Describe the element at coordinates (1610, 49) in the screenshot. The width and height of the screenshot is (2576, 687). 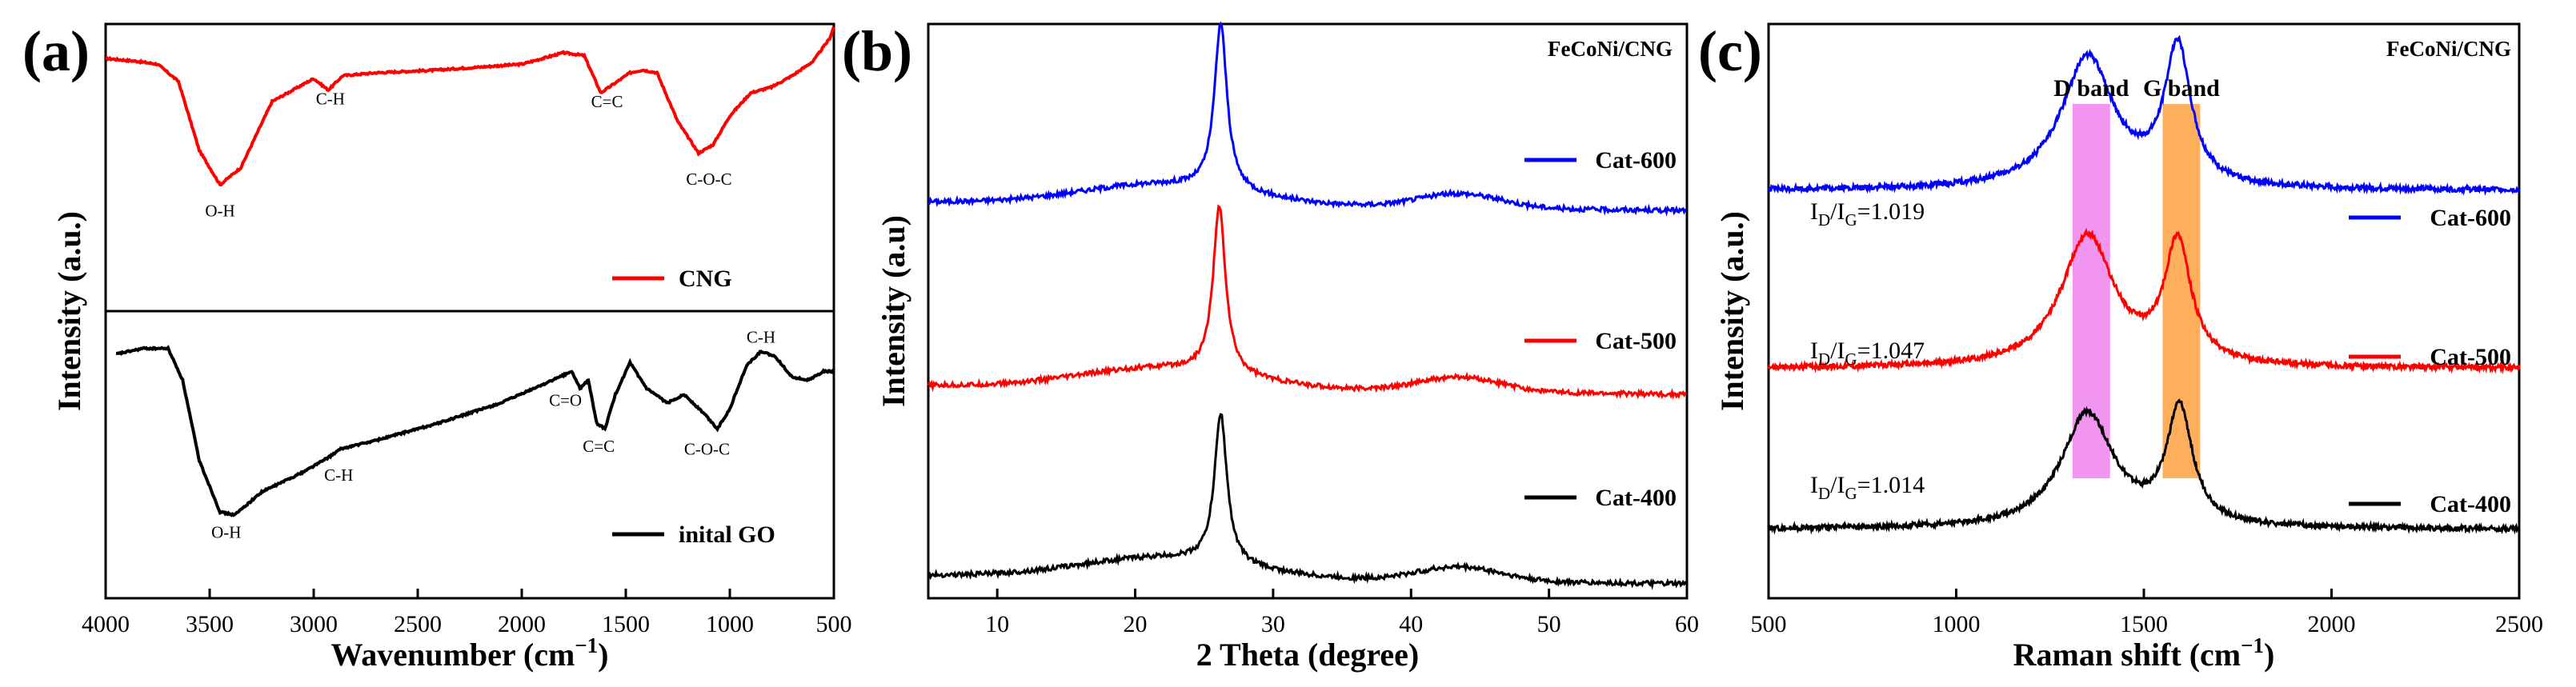
I see `panel-b-sample-title: FeCoNi/CNG` at that location.